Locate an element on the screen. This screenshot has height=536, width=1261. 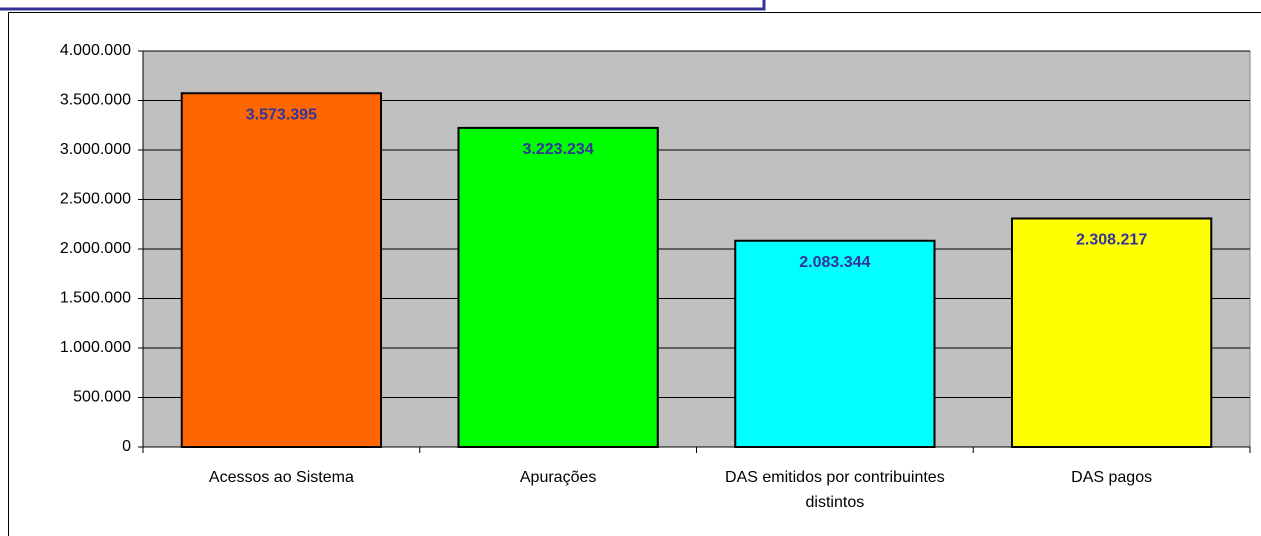
value-label: 3.223.234 is located at coordinates (558, 149).